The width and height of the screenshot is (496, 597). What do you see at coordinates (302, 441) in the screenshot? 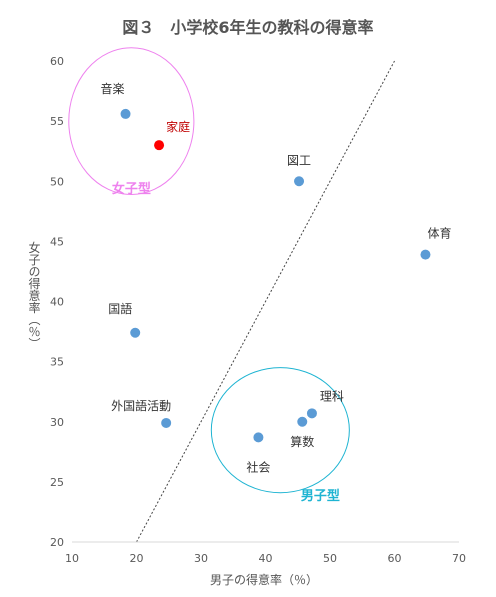
I see `point-label: 算数` at bounding box center [302, 441].